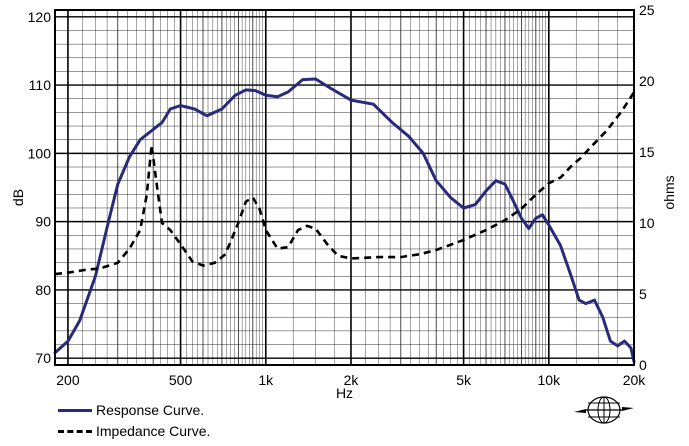 The height and width of the screenshot is (446, 689). I want to click on x-tick-label: 1k, so click(266, 380).